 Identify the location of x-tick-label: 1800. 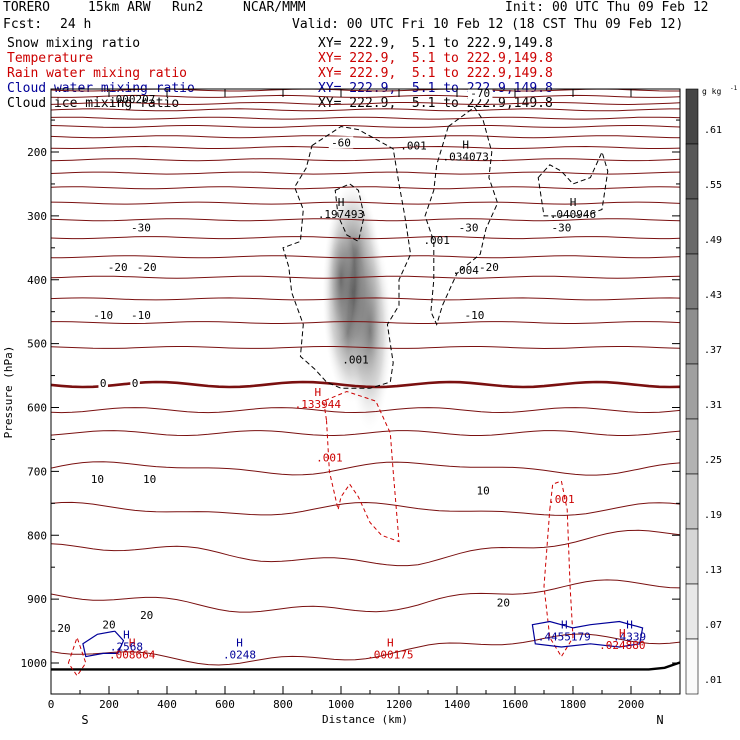
(573, 704).